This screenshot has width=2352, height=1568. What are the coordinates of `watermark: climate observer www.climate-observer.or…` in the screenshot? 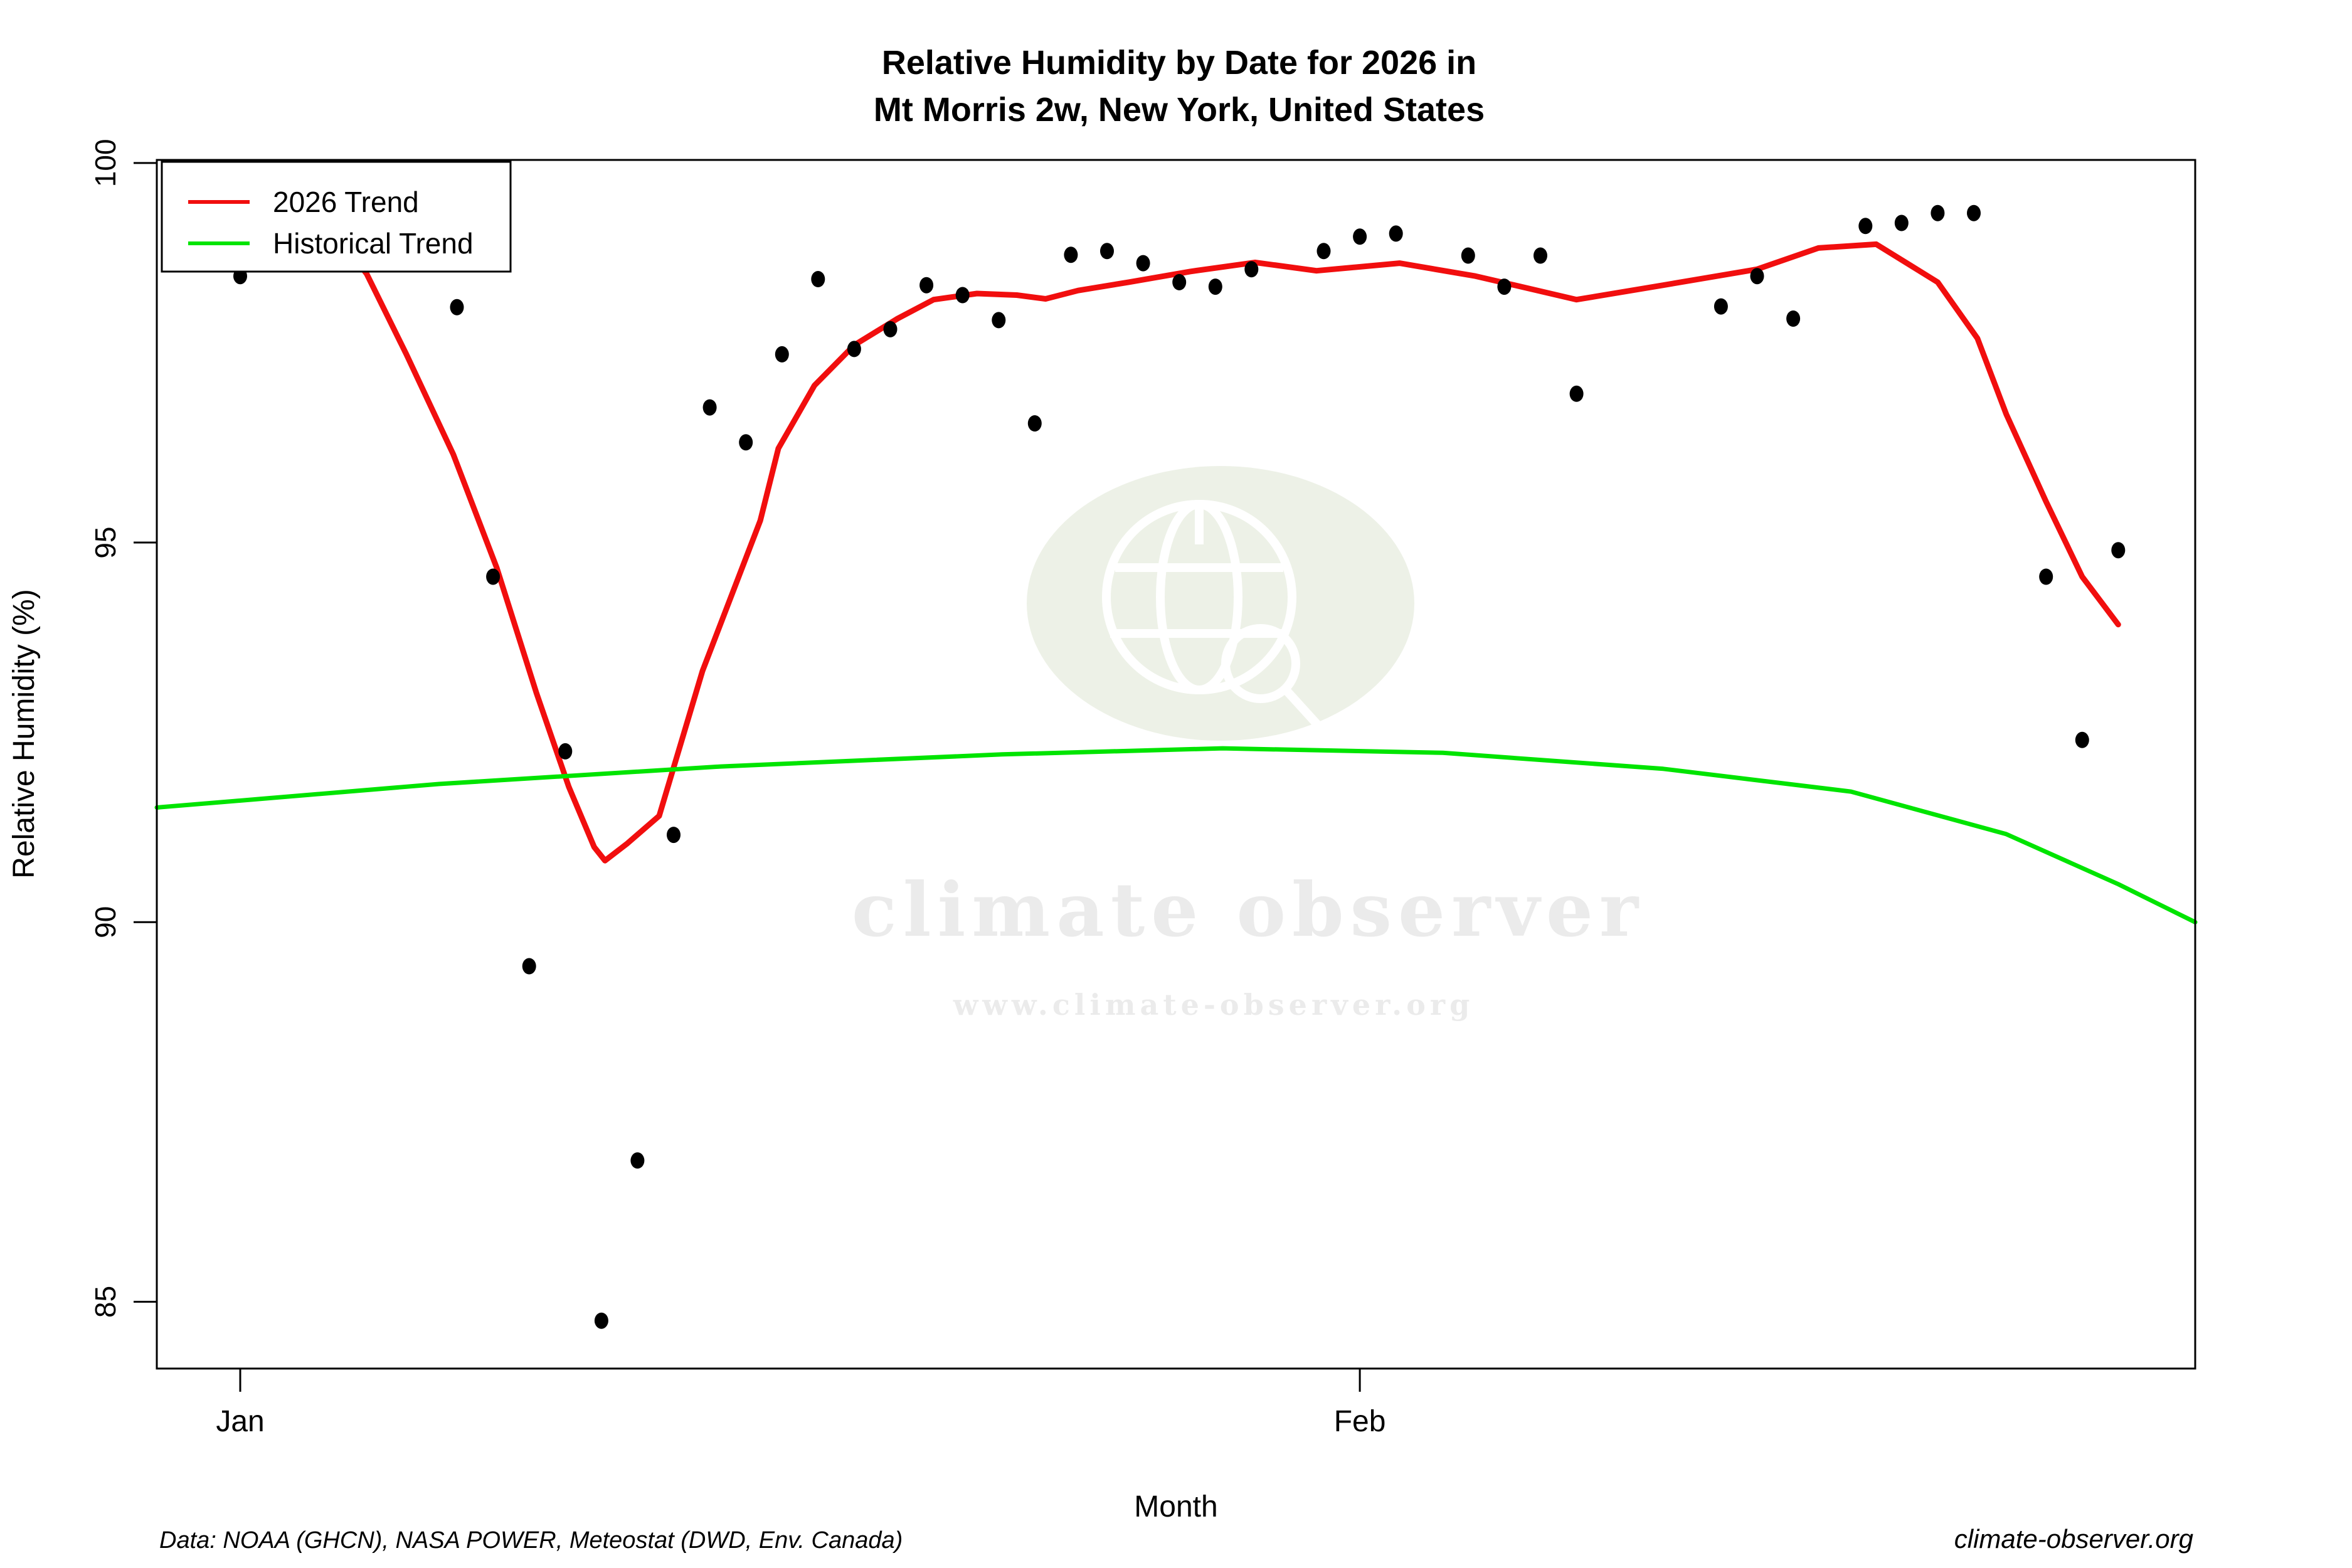 It's located at (1248, 744).